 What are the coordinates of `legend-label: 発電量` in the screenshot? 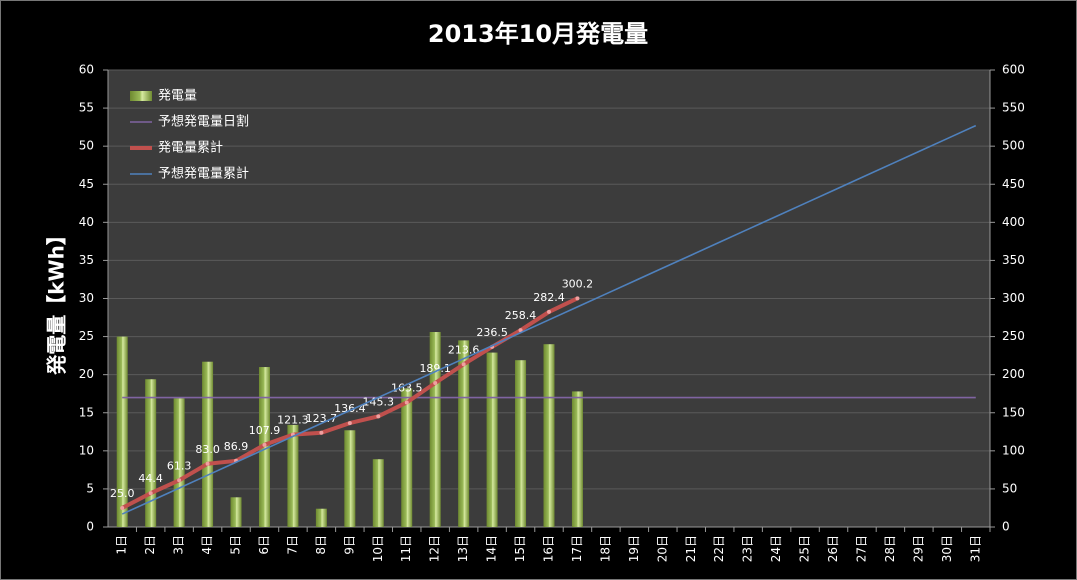 It's located at (177, 96).